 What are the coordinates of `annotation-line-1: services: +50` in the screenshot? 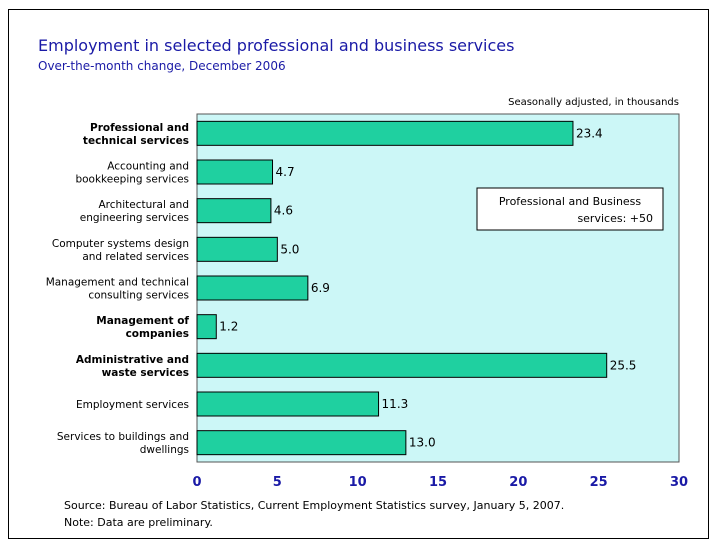 It's located at (615, 218).